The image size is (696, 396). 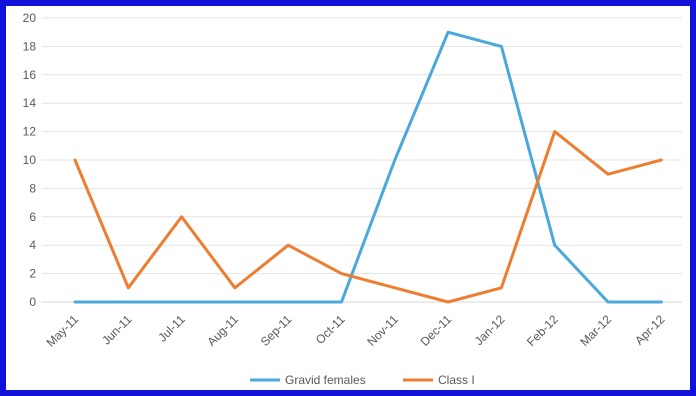 I want to click on x-tick-label: Oct-11, so click(x=330, y=329).